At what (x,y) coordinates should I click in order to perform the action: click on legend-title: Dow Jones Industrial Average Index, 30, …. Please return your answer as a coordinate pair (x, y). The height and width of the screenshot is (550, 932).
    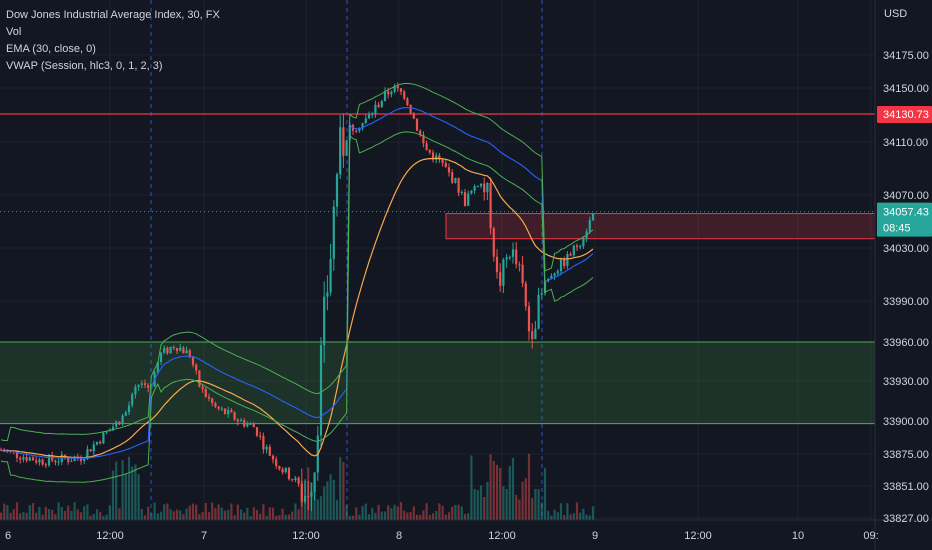
    Looking at the image, I should click on (113, 15).